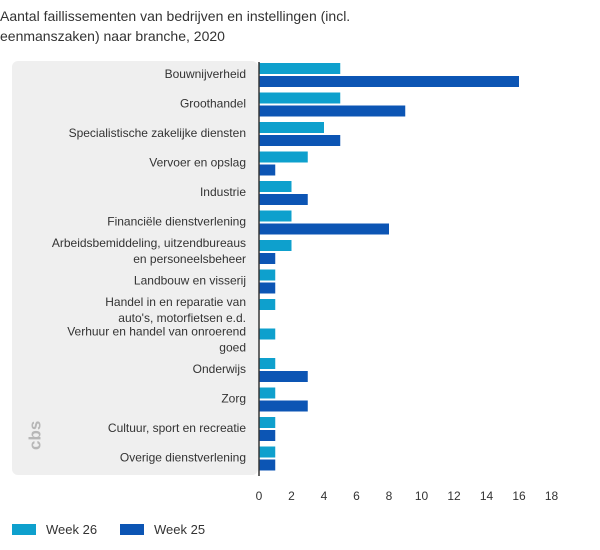 The image size is (600, 550). Describe the element at coordinates (177, 428) in the screenshot. I see `category-label: Cultuur, sport en recreatie` at that location.